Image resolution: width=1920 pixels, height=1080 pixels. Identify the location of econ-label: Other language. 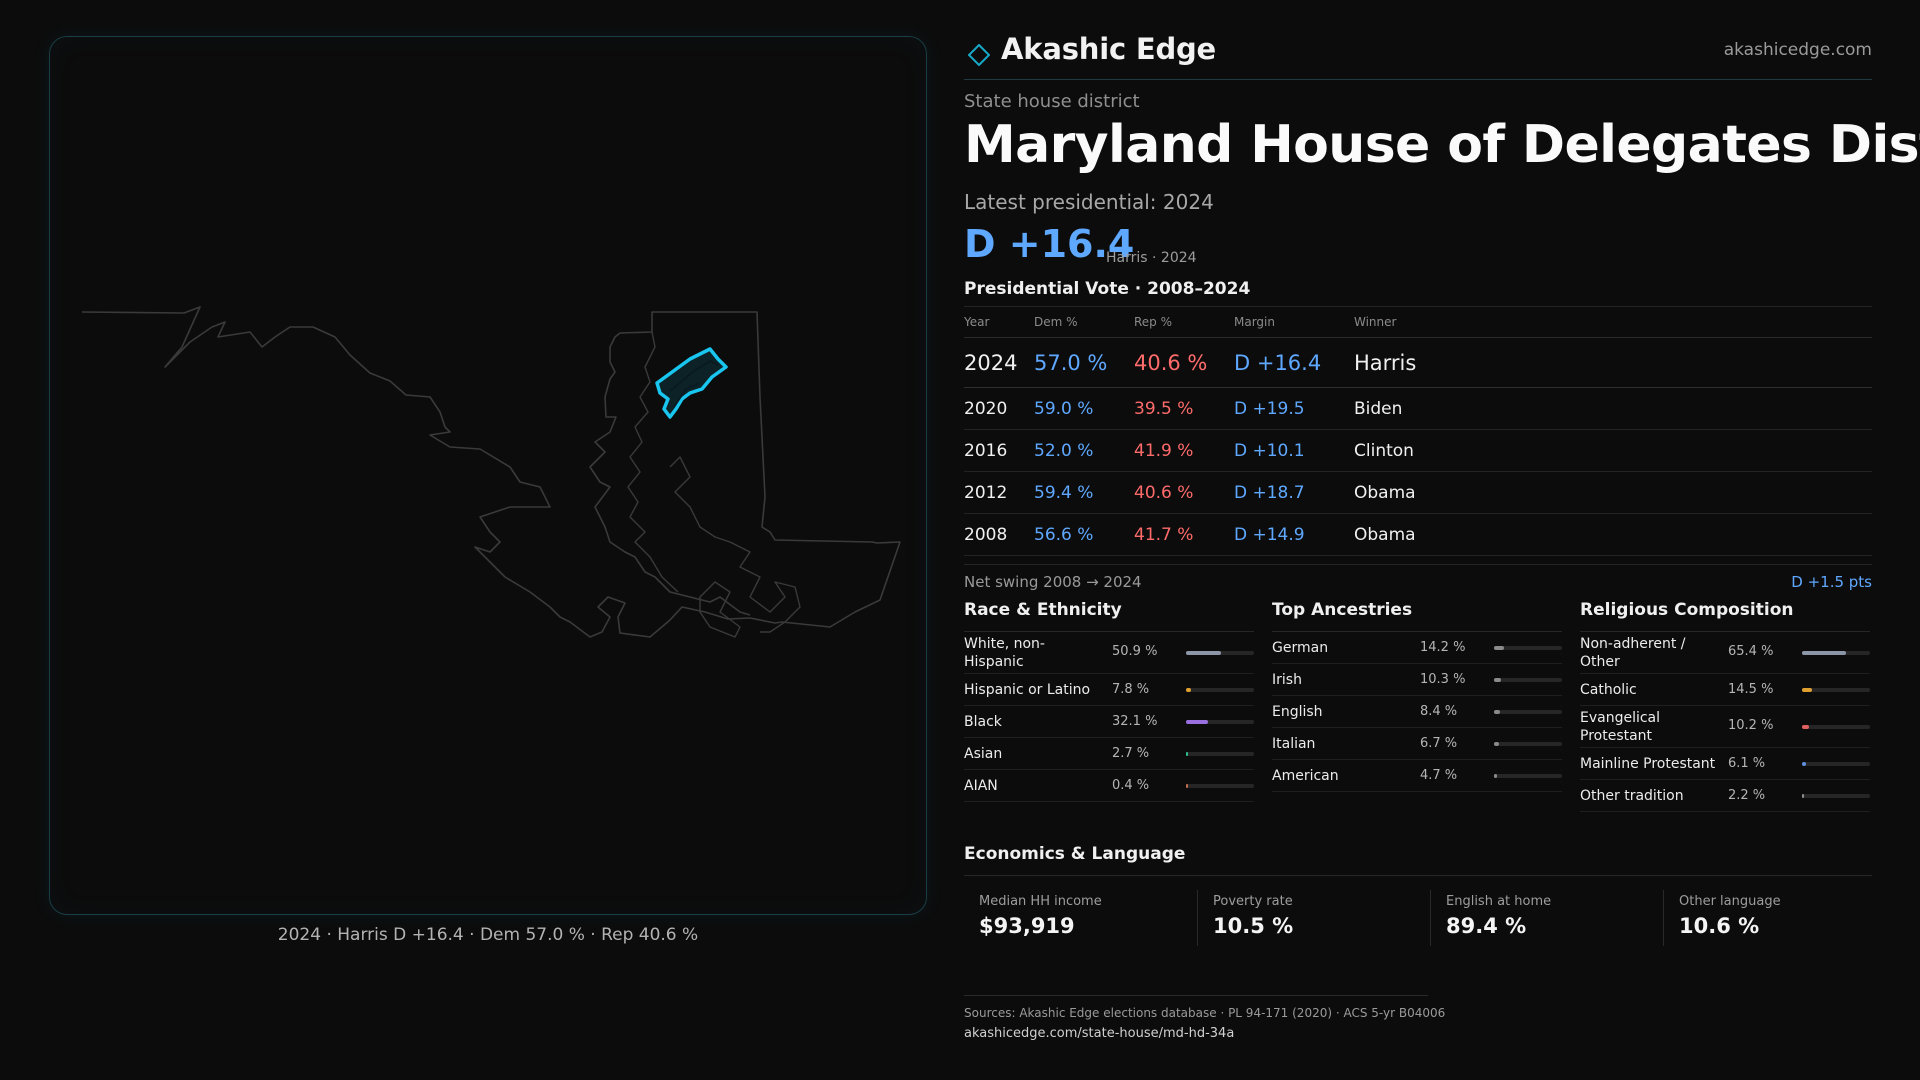
(1730, 901).